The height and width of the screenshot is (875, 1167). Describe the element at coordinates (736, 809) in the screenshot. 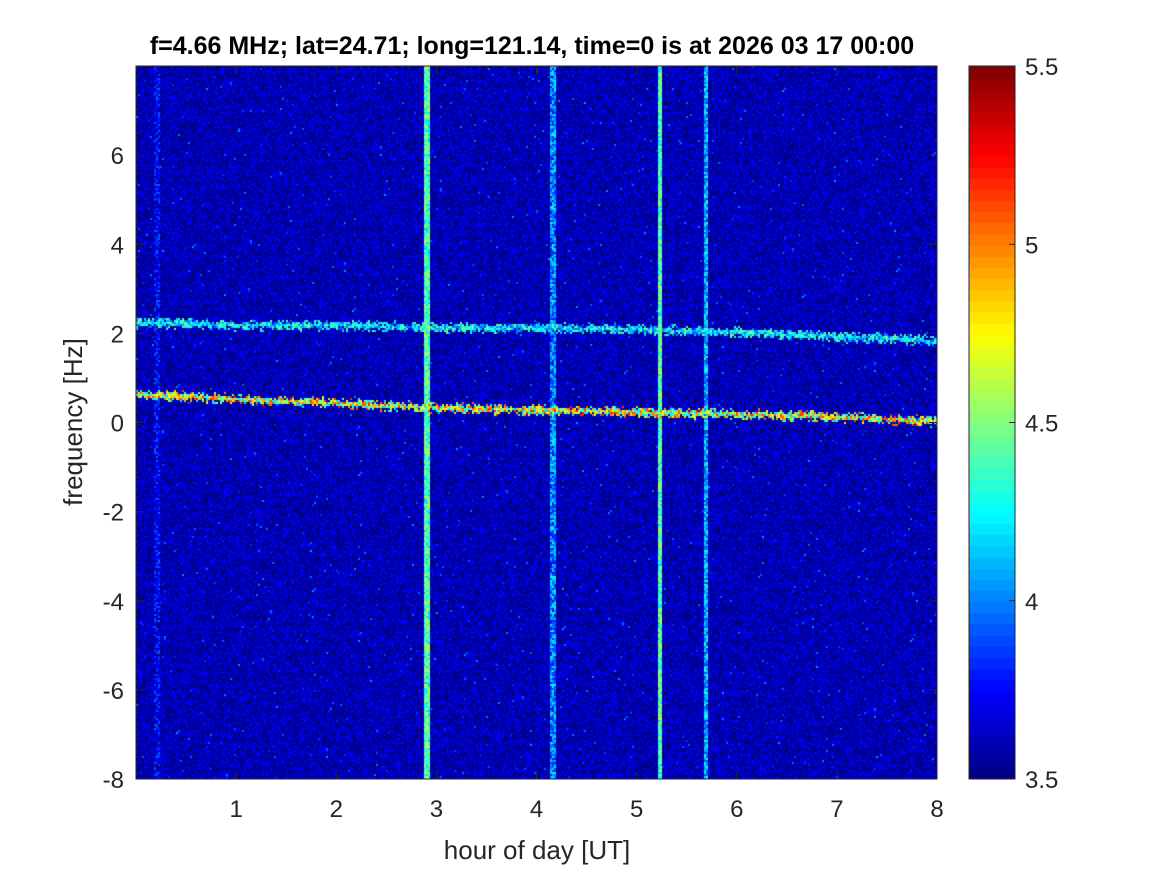

I see `x-tick-label: 6` at that location.